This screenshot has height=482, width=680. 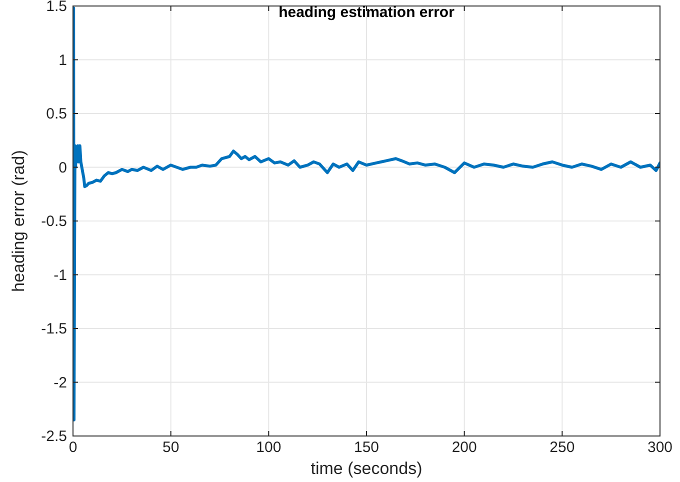 What do you see at coordinates (62, 167) in the screenshot?
I see `y-tick-label: 0` at bounding box center [62, 167].